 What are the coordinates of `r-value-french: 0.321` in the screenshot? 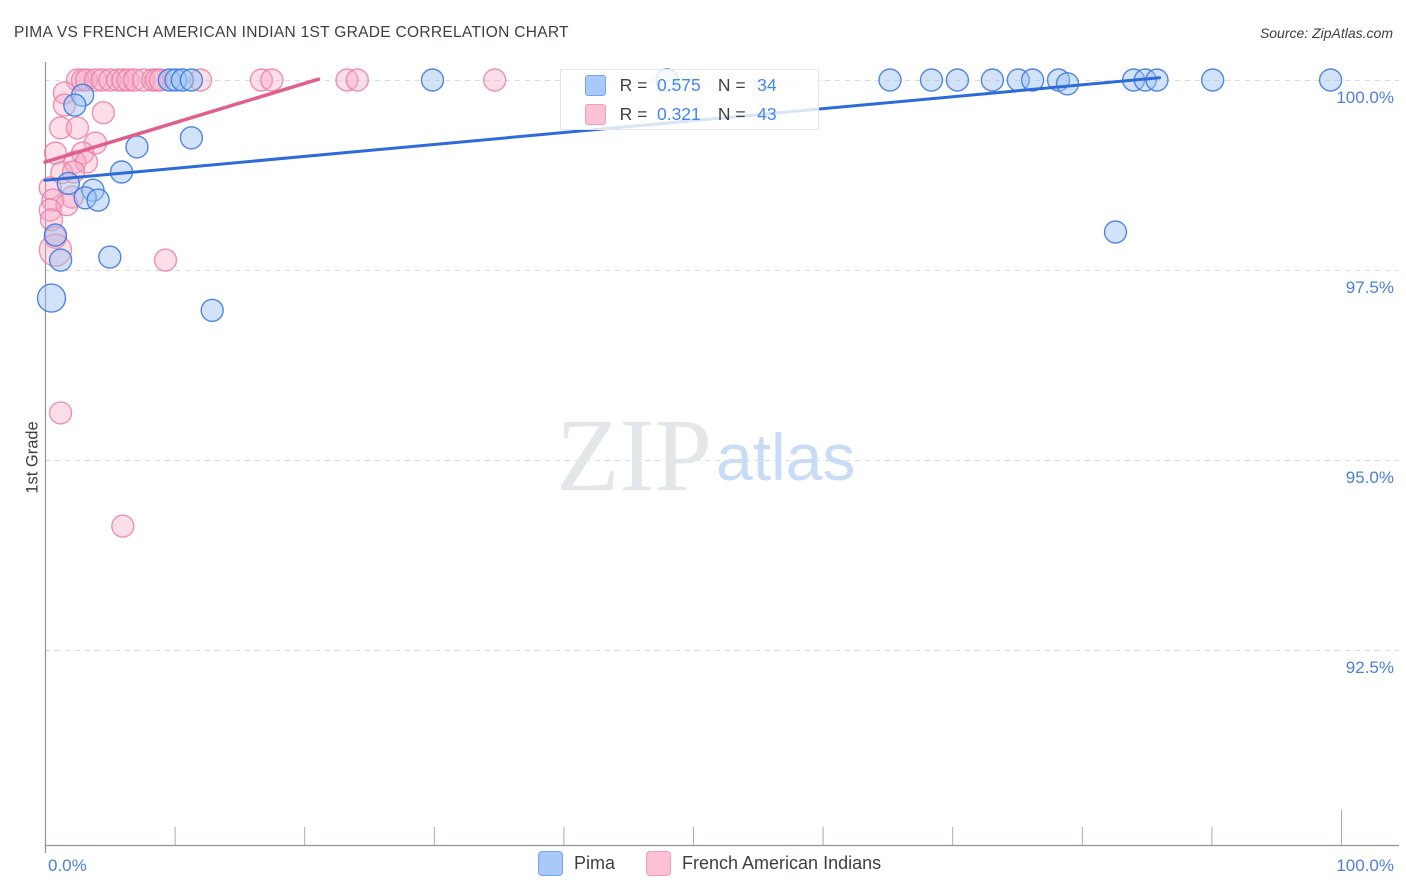 It's located at (678, 113).